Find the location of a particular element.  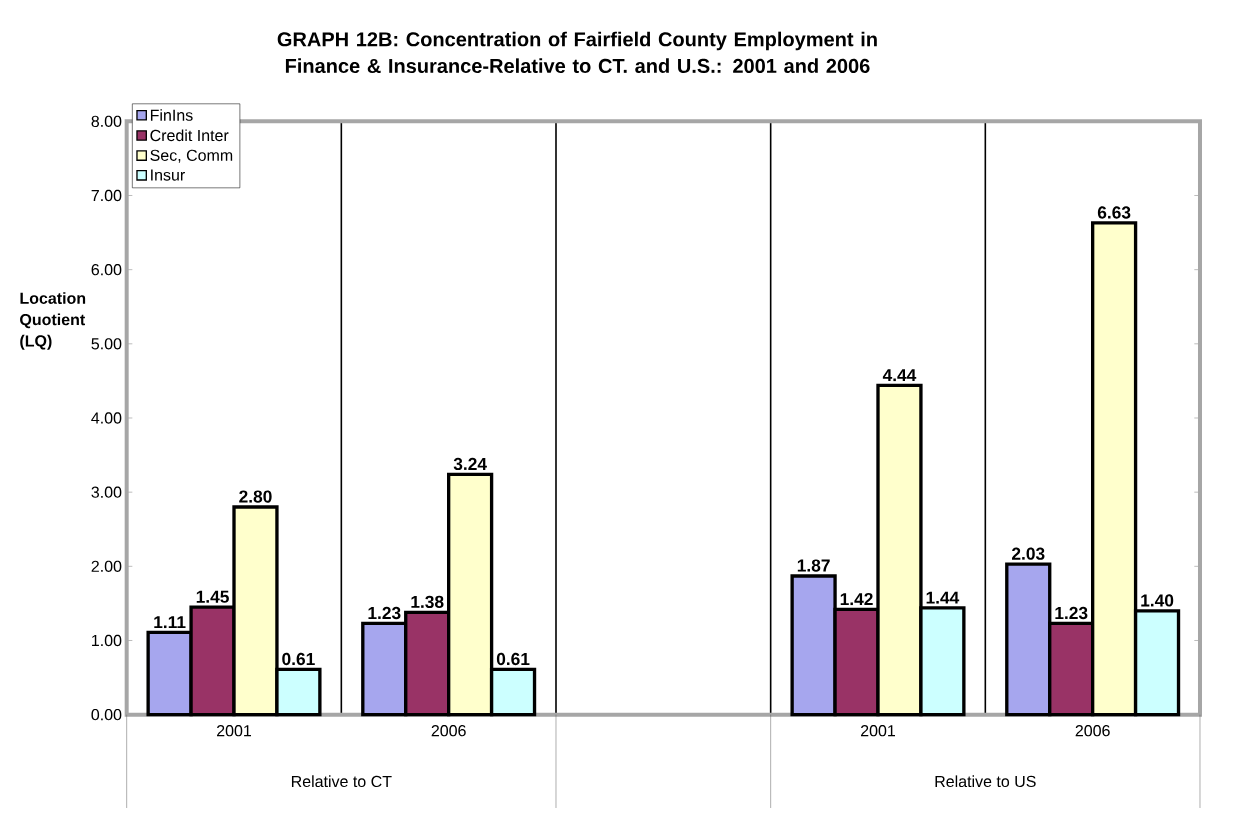

y-tick-label: 8.00 is located at coordinates (106, 121).